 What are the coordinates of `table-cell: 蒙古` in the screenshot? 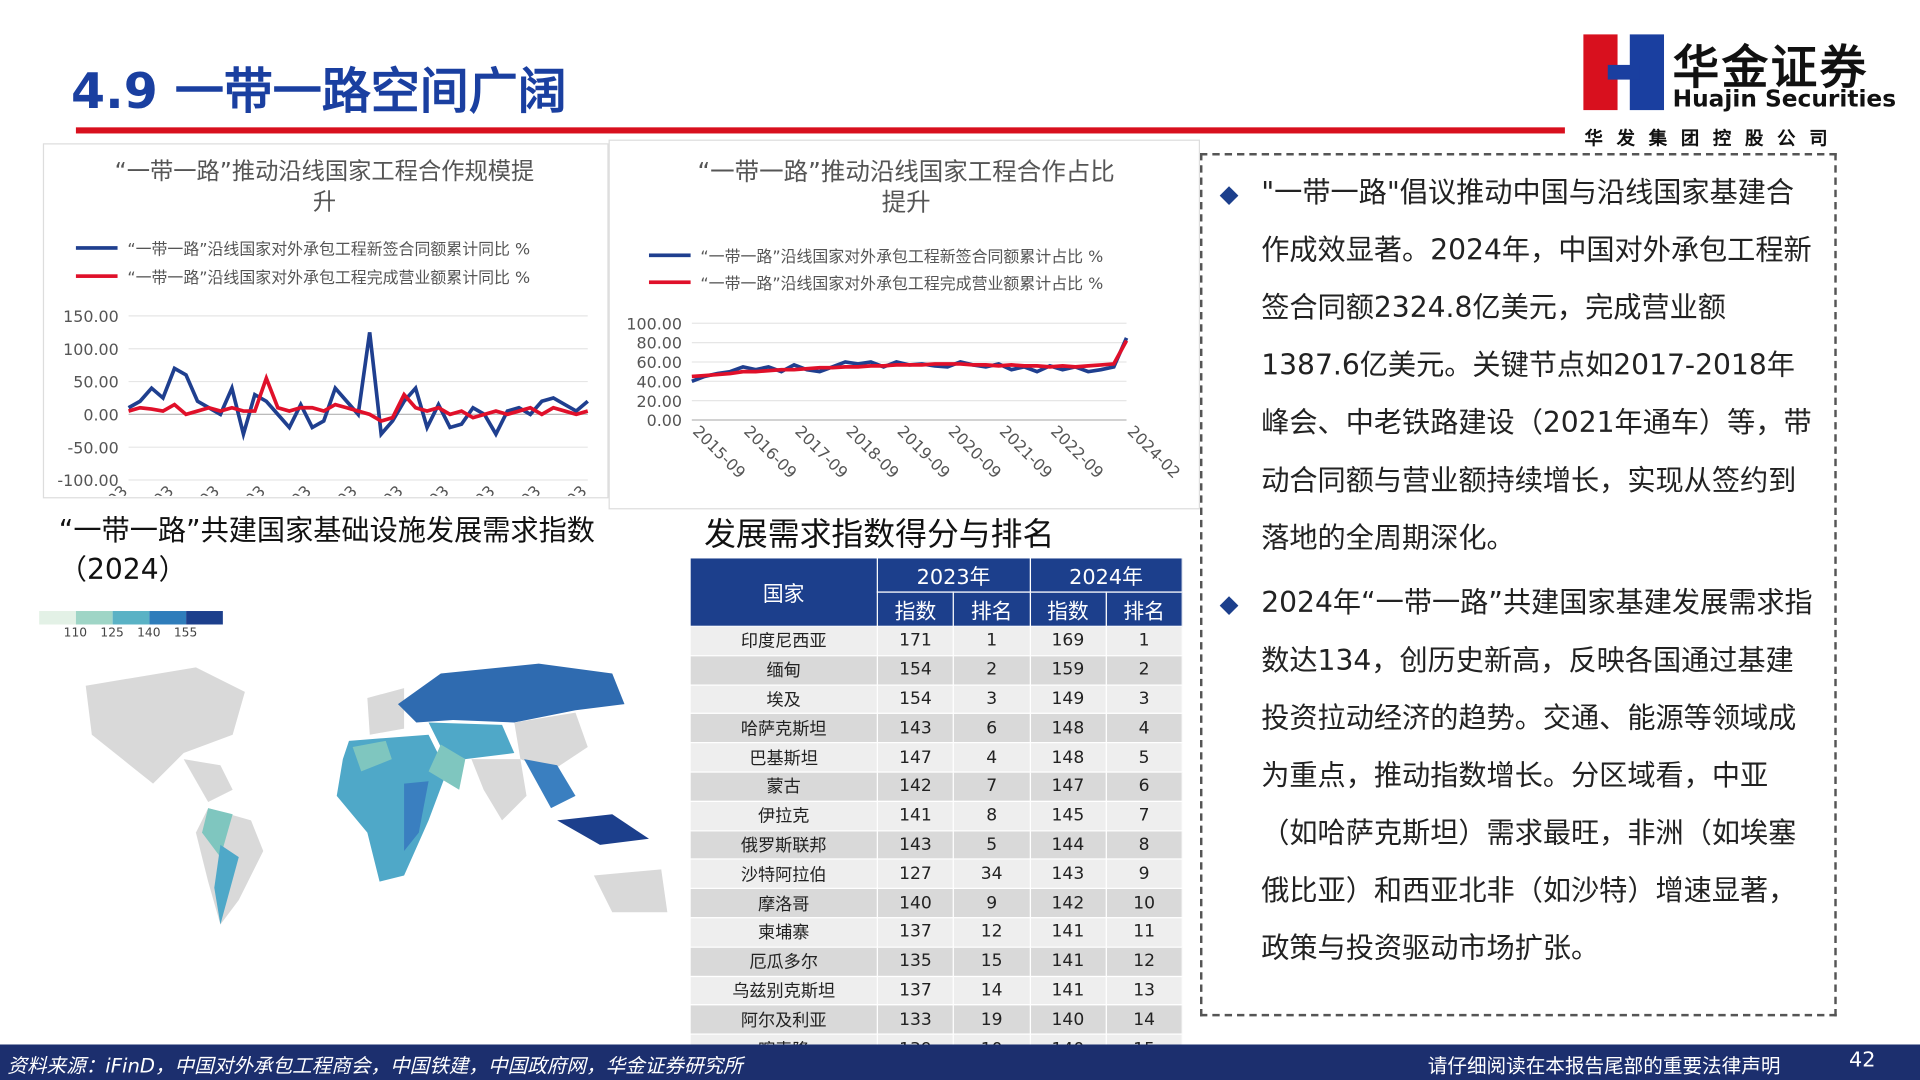 It's located at (783, 786).